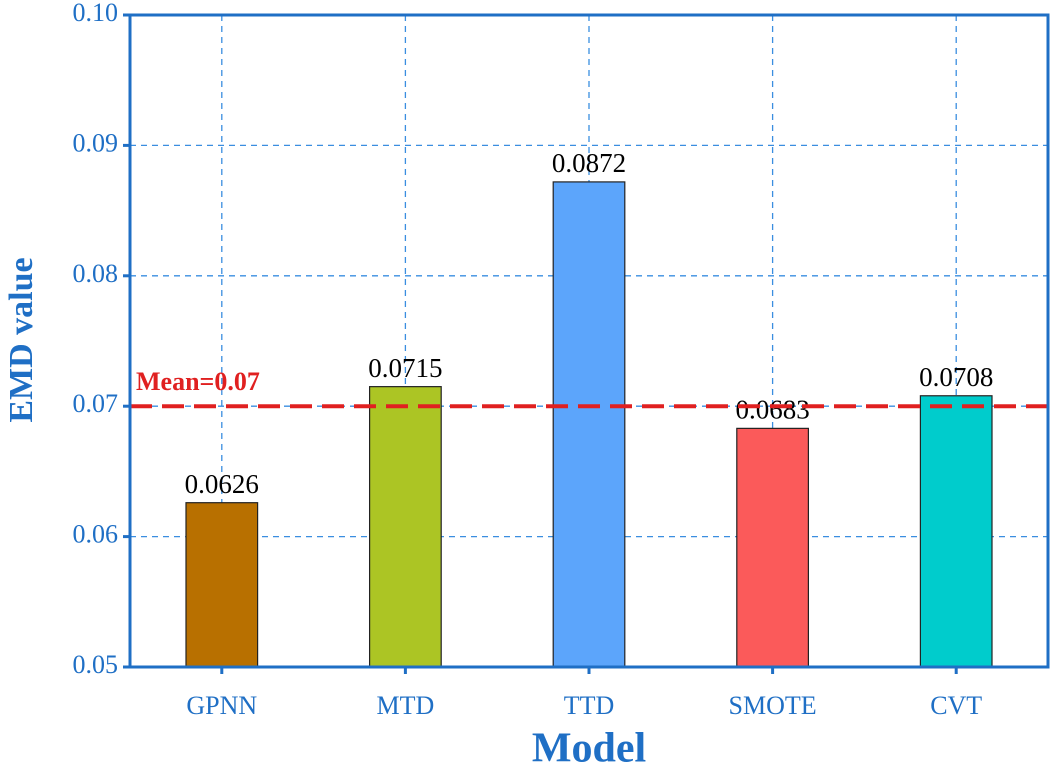  I want to click on x-tick-label: TTD, so click(589, 705).